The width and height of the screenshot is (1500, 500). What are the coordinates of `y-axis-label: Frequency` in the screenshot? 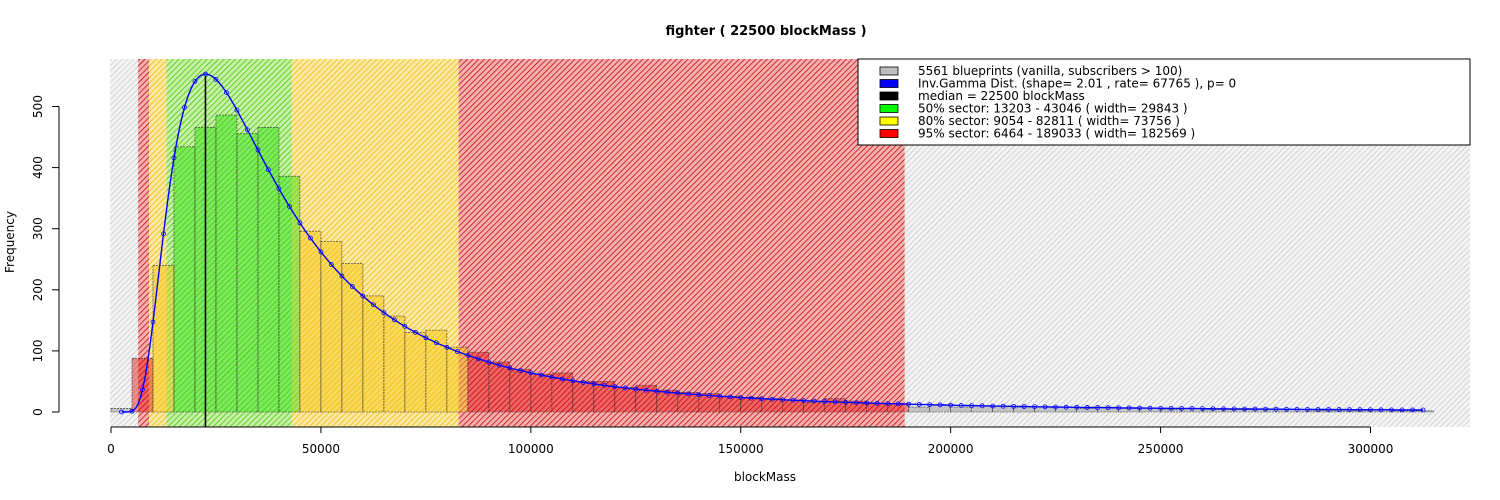 It's located at (10, 242).